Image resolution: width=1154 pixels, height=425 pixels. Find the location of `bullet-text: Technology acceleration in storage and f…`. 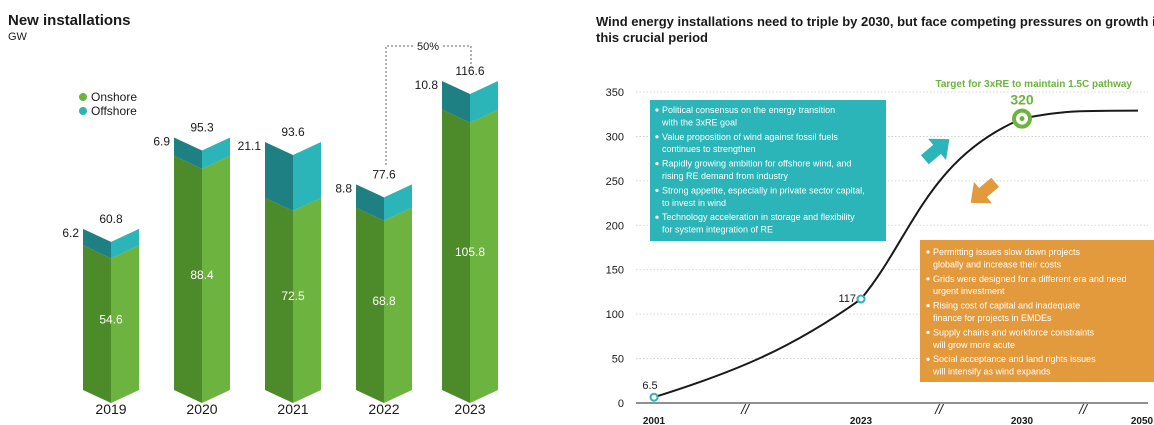

bullet-text: Technology acceleration in storage and f… is located at coordinates (758, 217).